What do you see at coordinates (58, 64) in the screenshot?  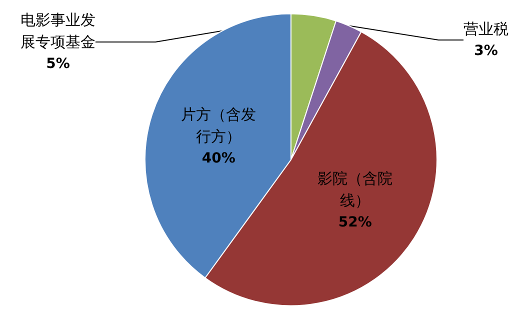 I see `data-label: 5%` at bounding box center [58, 64].